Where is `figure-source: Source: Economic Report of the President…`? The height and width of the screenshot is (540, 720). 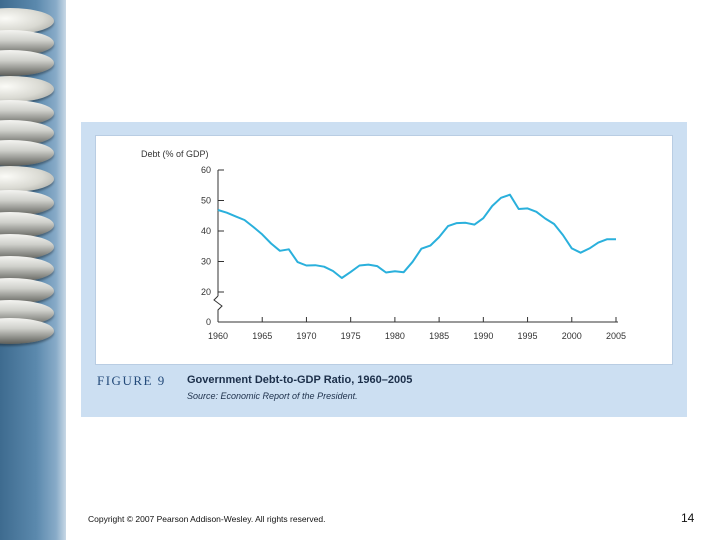
figure-source: Source: Economic Report of the President… is located at coordinates (272, 396).